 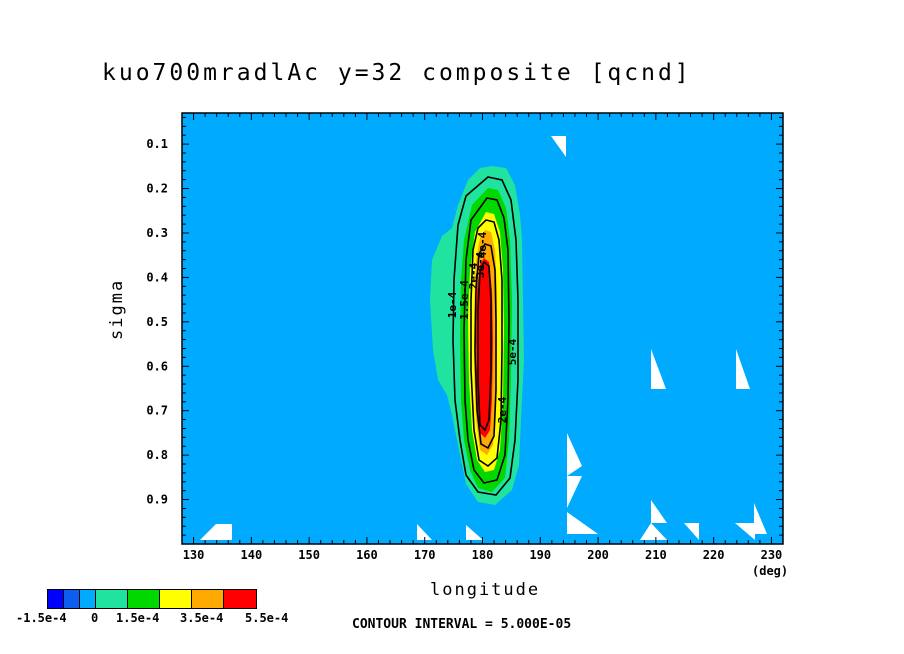 What do you see at coordinates (252, 555) in the screenshot?
I see `x-tick-label: 140` at bounding box center [252, 555].